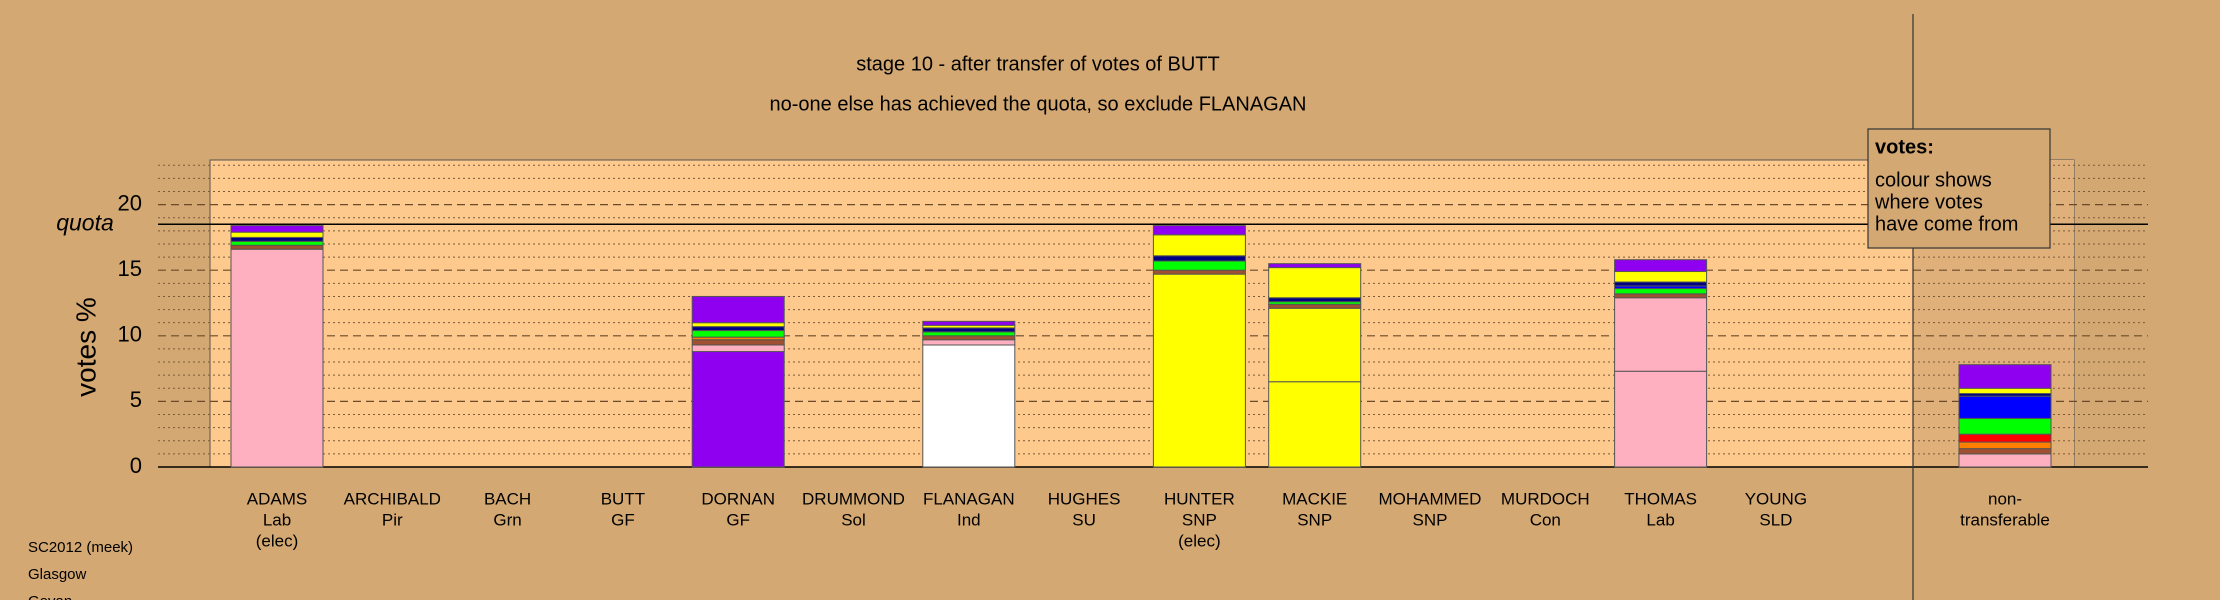 This screenshot has width=2220, height=600. I want to click on y-tick-label: 10, so click(130, 334).